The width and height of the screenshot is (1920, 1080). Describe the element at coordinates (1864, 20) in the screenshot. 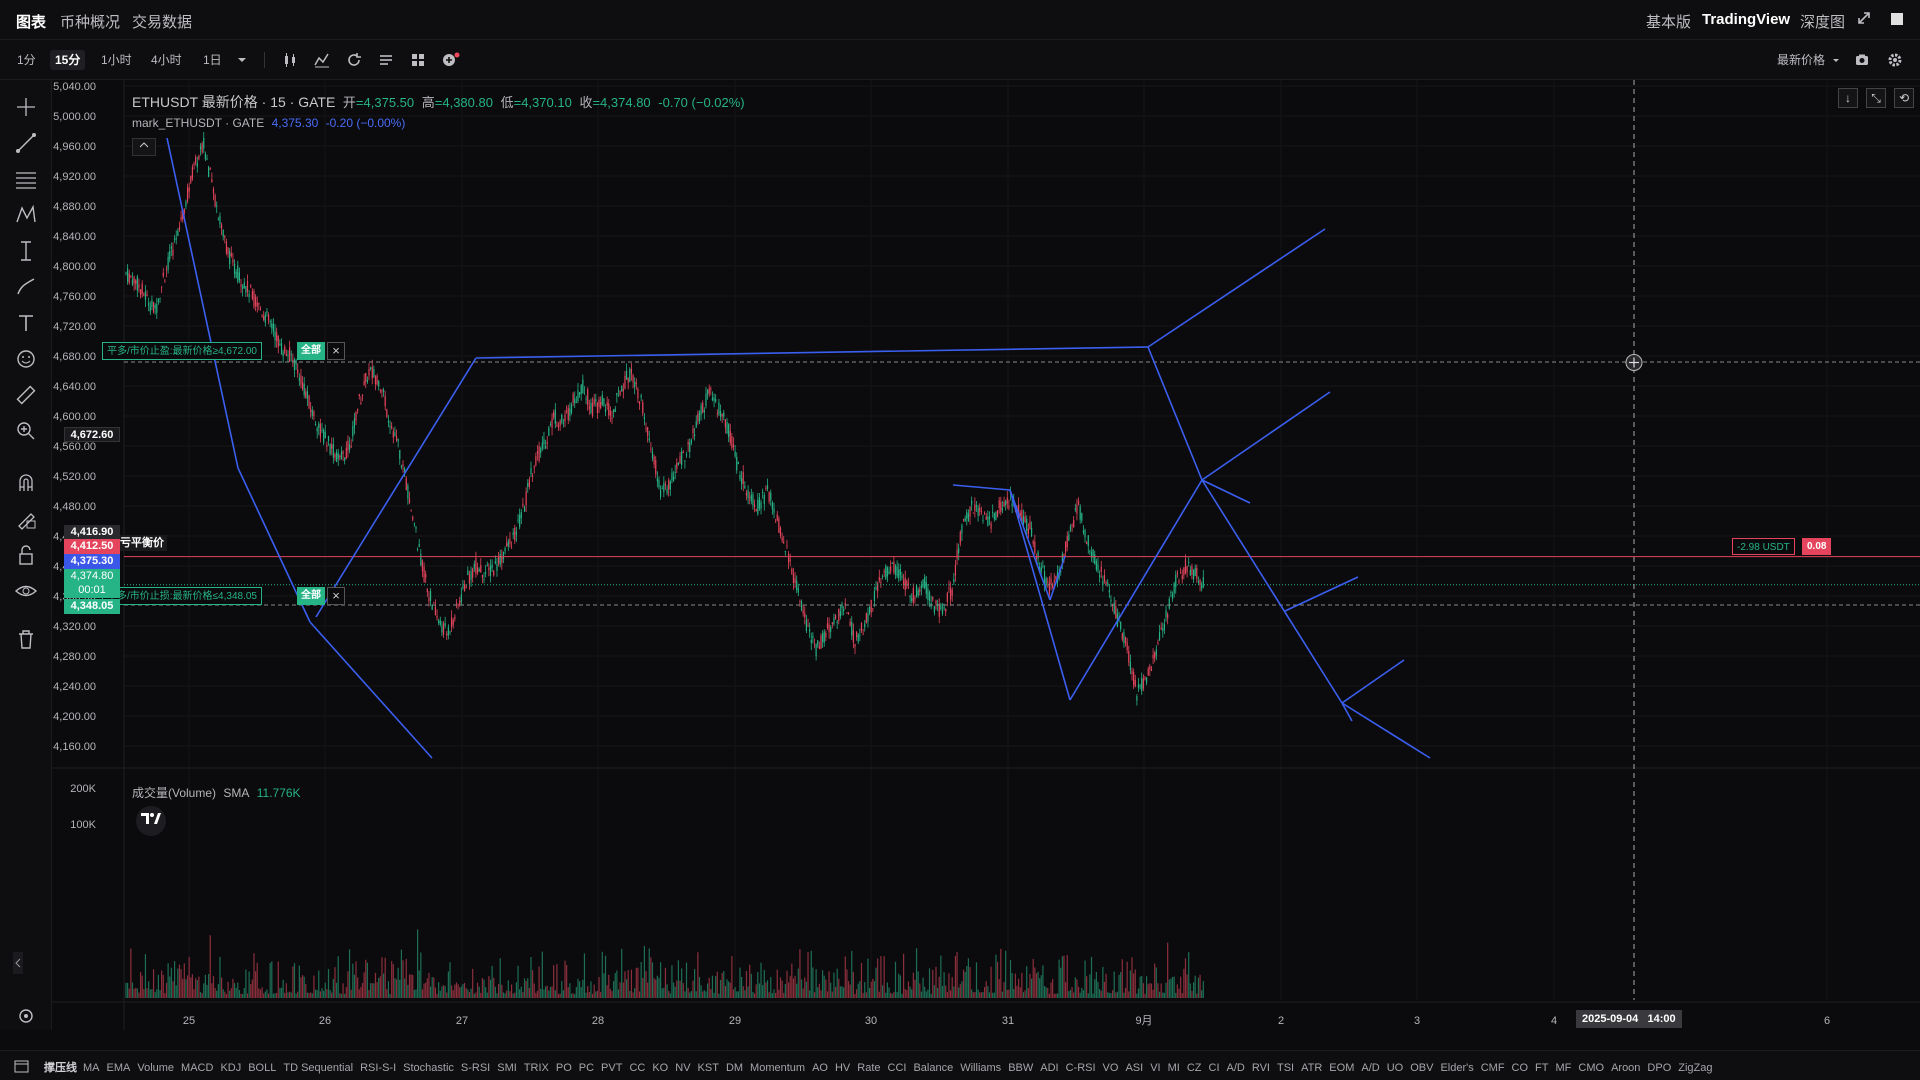

I see `expand-icon` at that location.